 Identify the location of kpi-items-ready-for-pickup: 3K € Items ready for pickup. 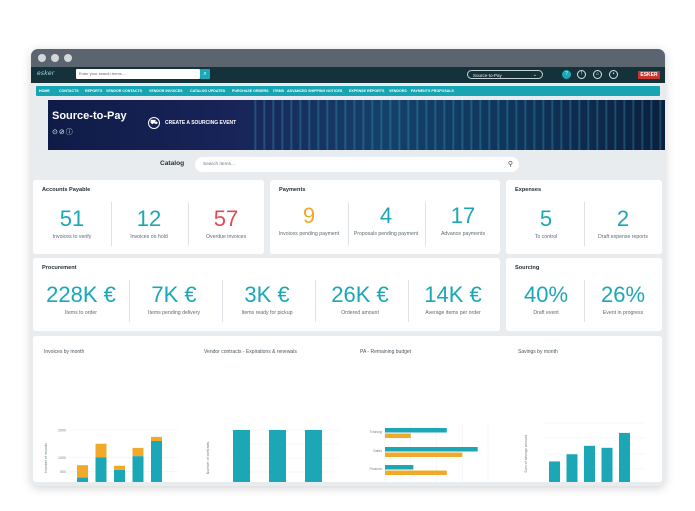
(267, 300).